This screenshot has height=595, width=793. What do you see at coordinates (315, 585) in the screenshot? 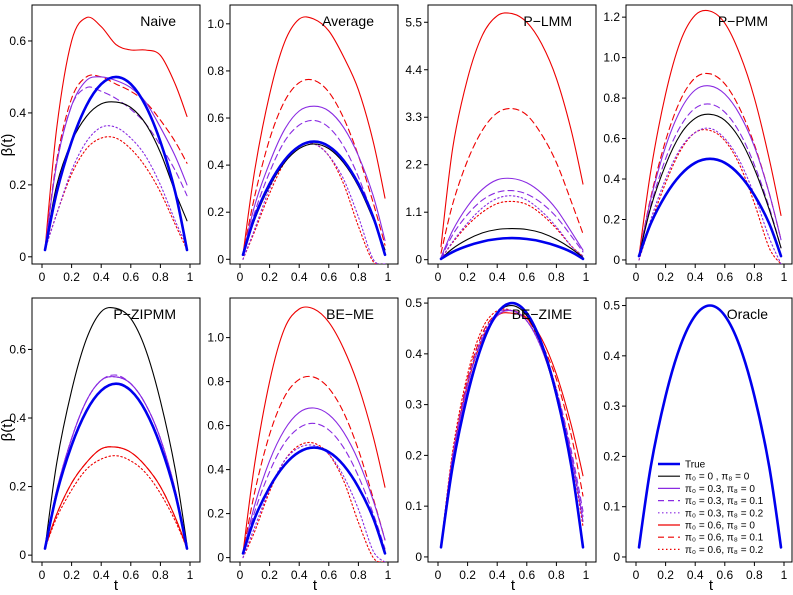
I see `x-axis-title-2: t` at bounding box center [315, 585].